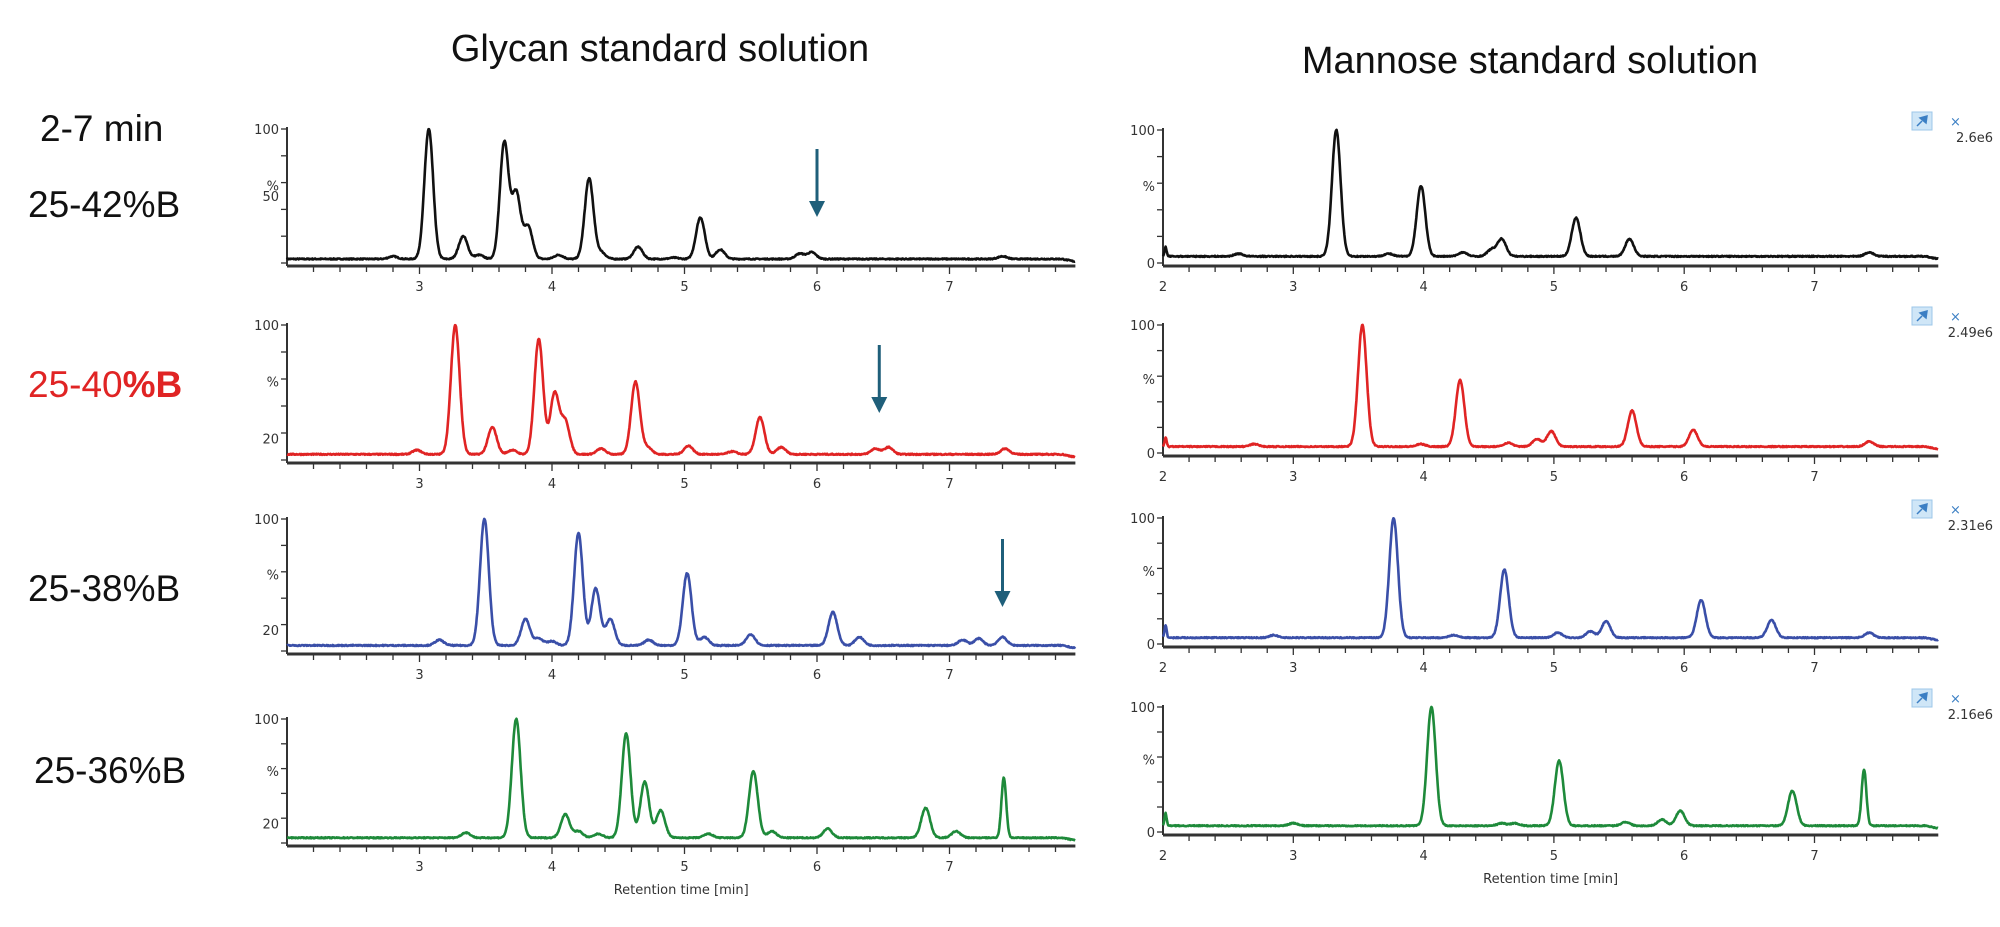 The height and width of the screenshot is (927, 2000). Describe the element at coordinates (75, 384) in the screenshot. I see `row-label-25-40-range: 25-40` at that location.